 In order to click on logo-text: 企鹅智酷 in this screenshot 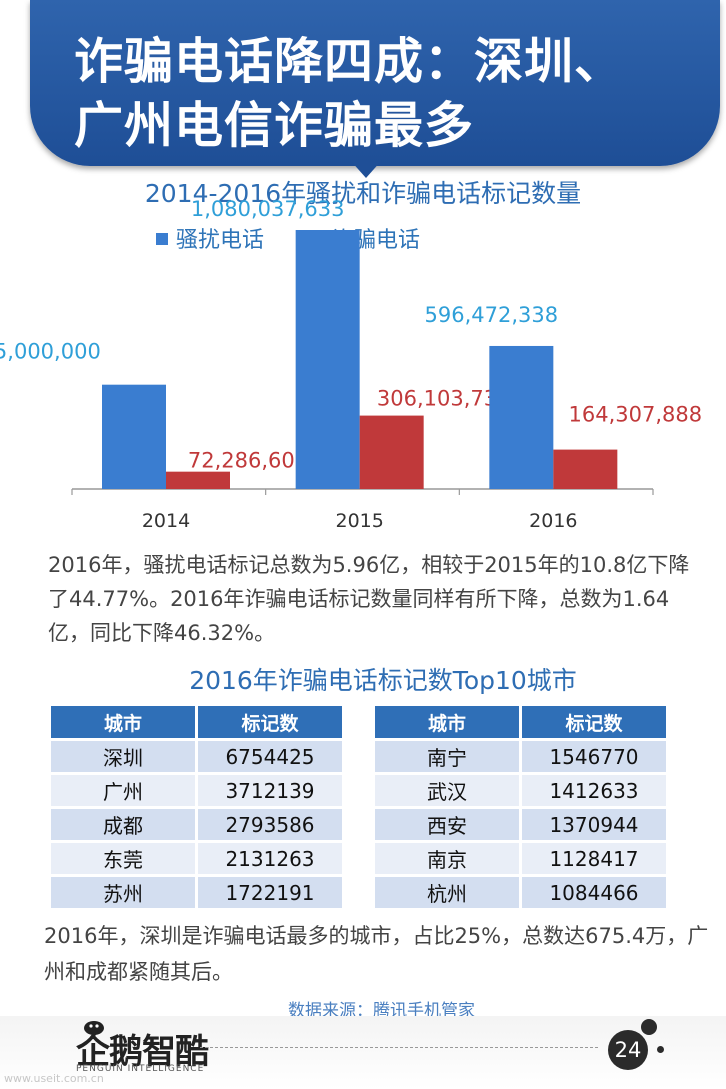, I will do `click(142, 1052)`.